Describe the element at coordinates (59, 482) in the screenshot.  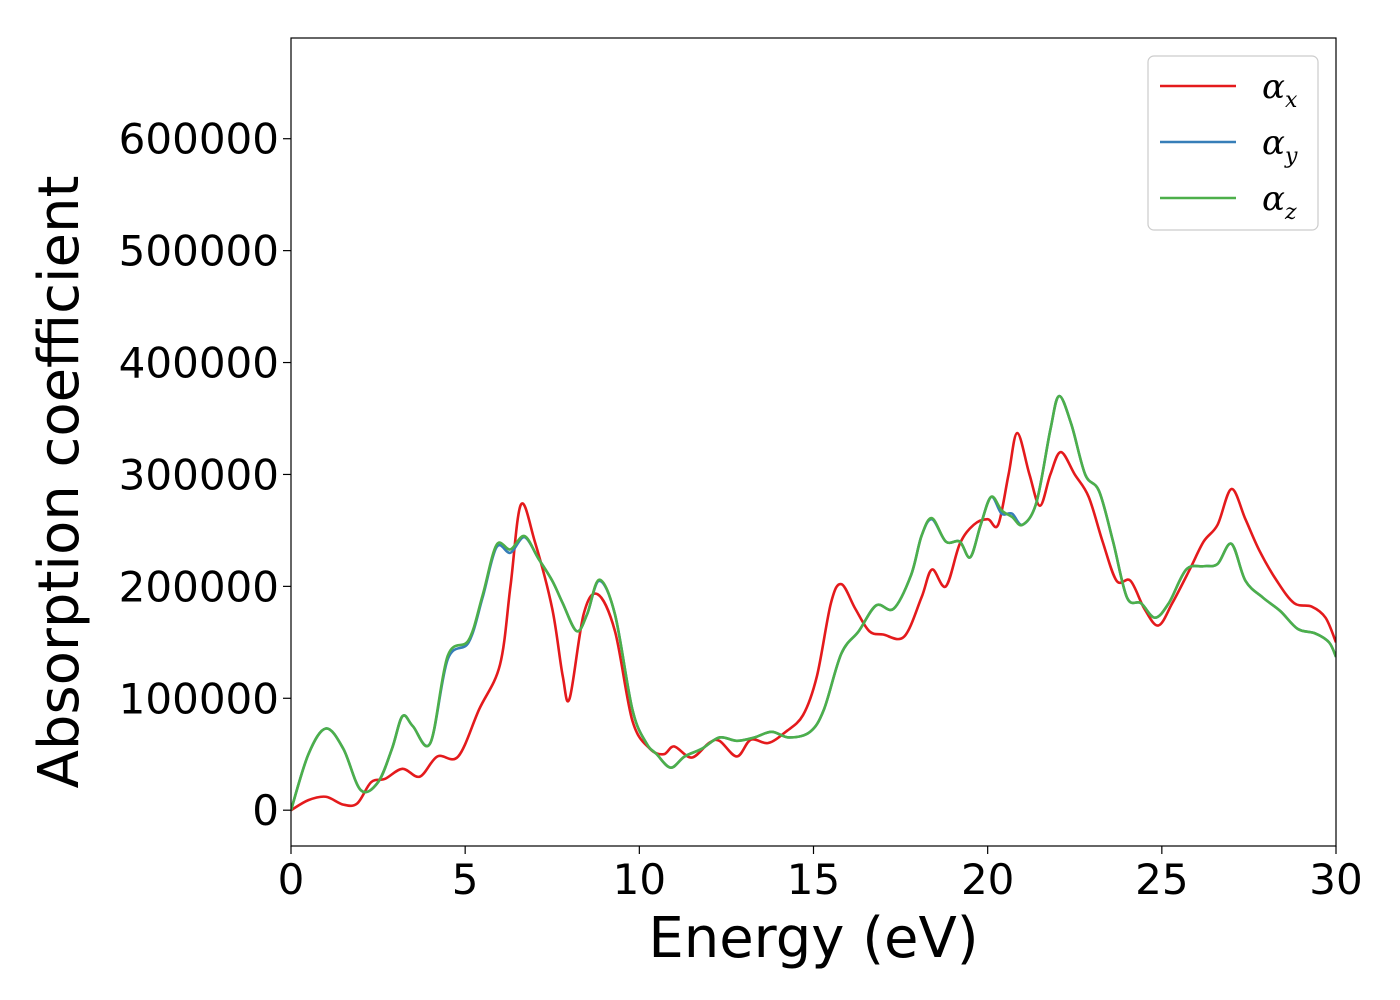
I see `y-axis-label: Absorption coefficient` at that location.